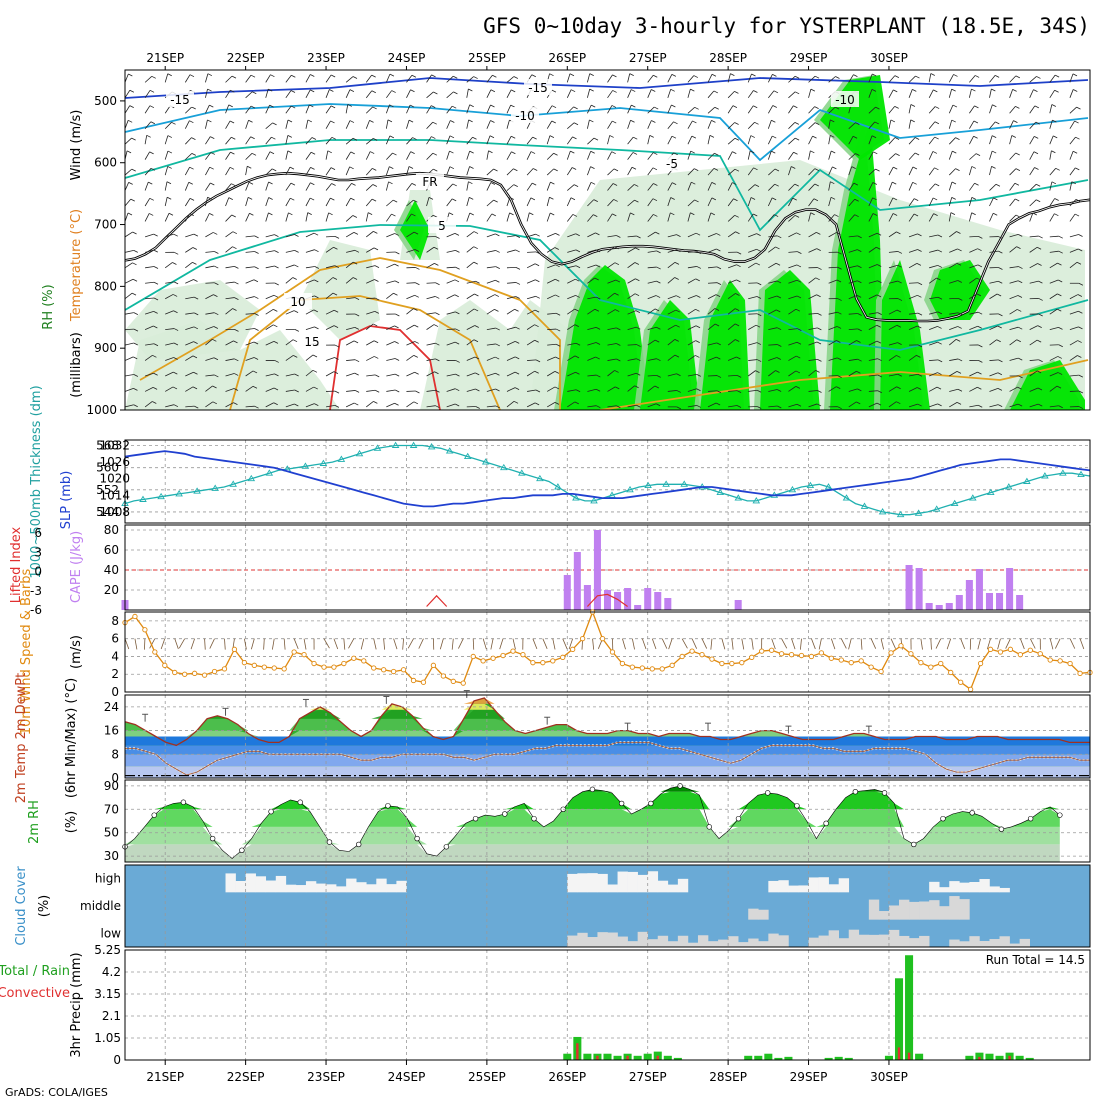 This screenshot has height=1100, width=1100. I want to click on y-tick-label: 900, so click(105, 348).